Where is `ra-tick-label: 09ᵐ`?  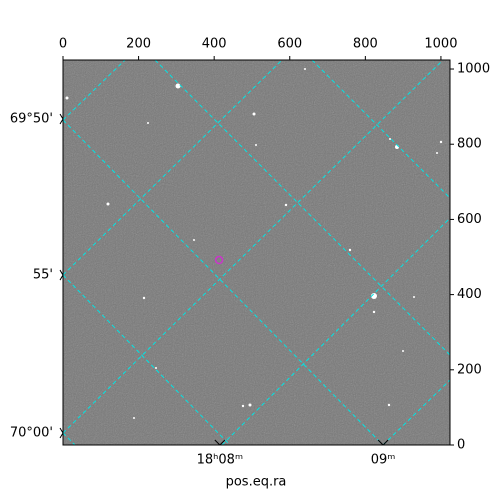 ra-tick-label: 09ᵐ is located at coordinates (383, 460).